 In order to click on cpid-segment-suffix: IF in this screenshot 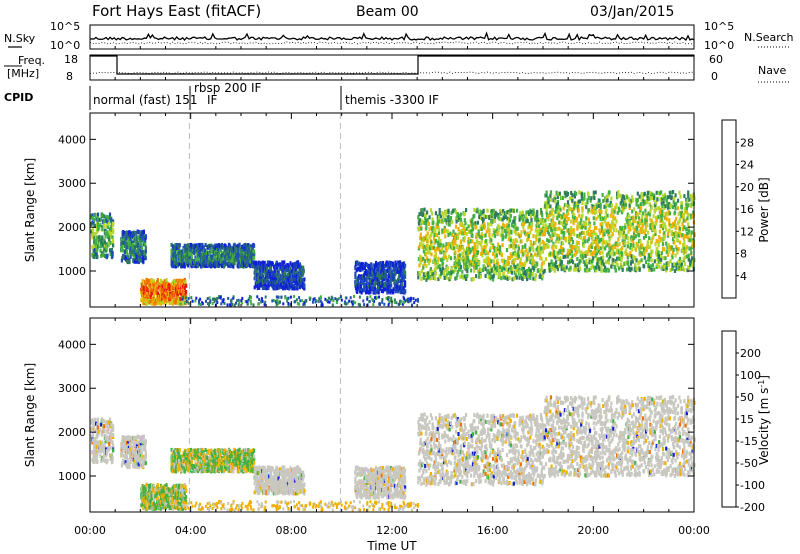, I will do `click(212, 100)`.